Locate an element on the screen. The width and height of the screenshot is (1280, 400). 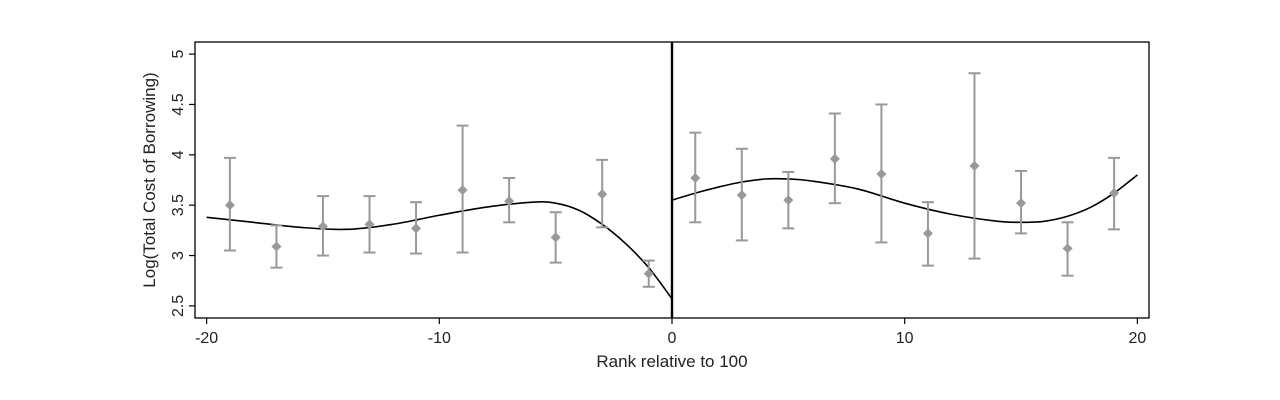
y-tick-label: 3.5 is located at coordinates (178, 205).